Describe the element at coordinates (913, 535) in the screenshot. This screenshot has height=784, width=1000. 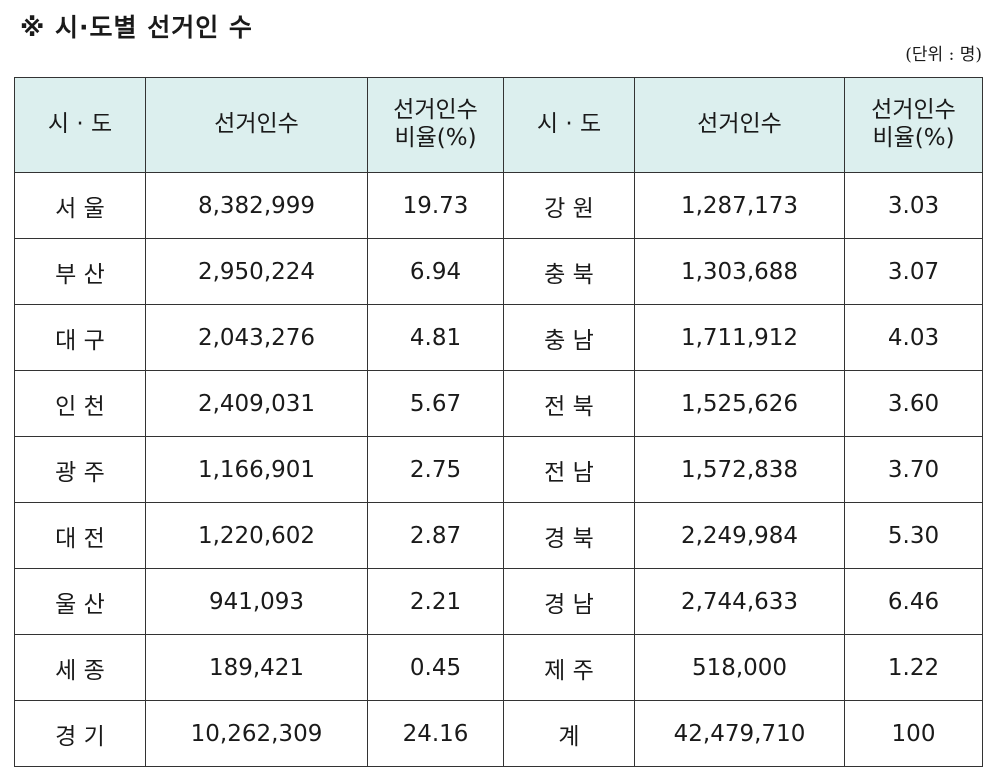
I see `ratio-cell: 5.30` at that location.